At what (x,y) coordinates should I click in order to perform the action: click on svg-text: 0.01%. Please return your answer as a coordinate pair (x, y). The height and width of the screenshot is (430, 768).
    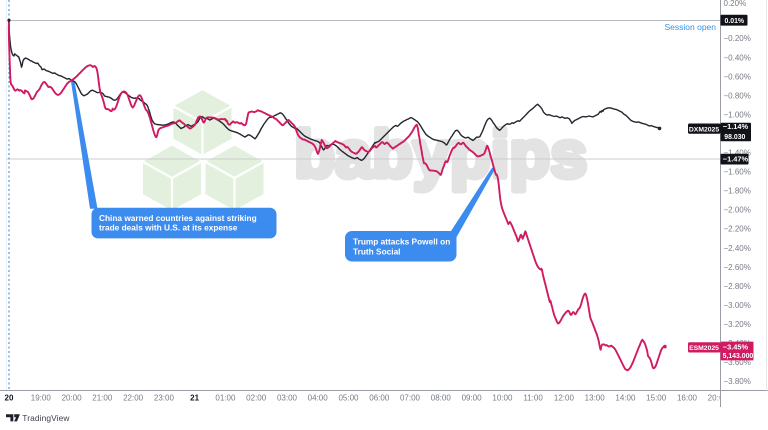
    Looking at the image, I should click on (735, 21).